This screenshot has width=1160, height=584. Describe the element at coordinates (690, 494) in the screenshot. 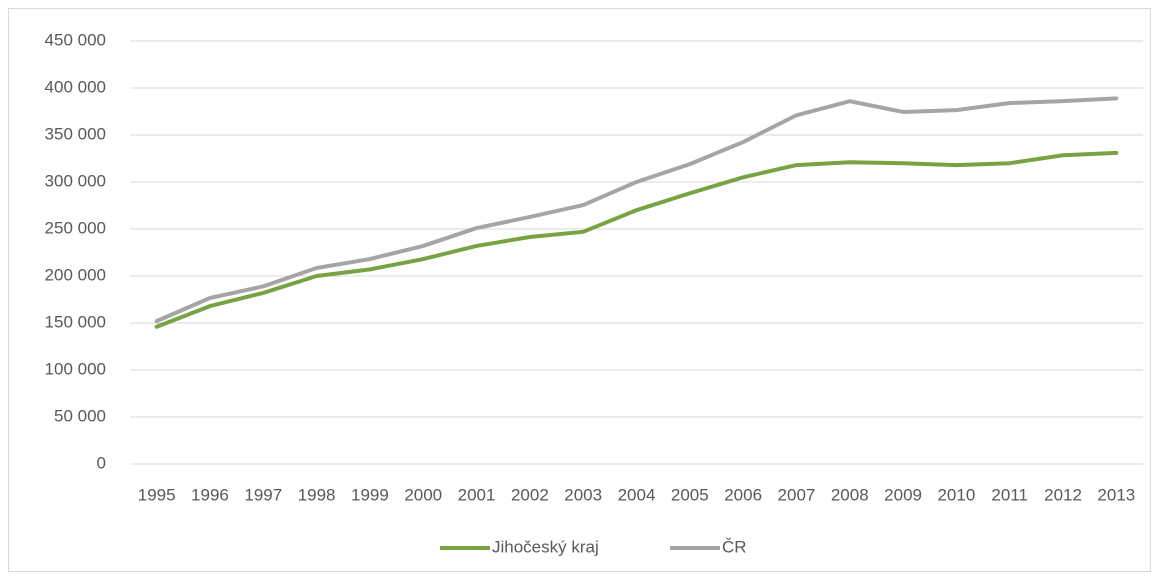

I see `x-tick-label: 2005` at that location.